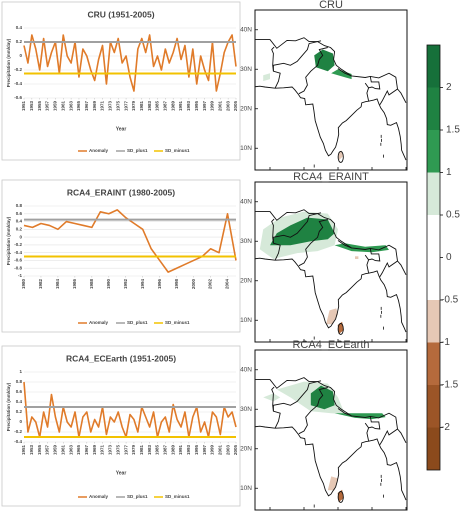 This screenshot has width=474, height=513. Describe the element at coordinates (19, 205) in the screenshot. I see `y-tick-label: 0.8` at that location.